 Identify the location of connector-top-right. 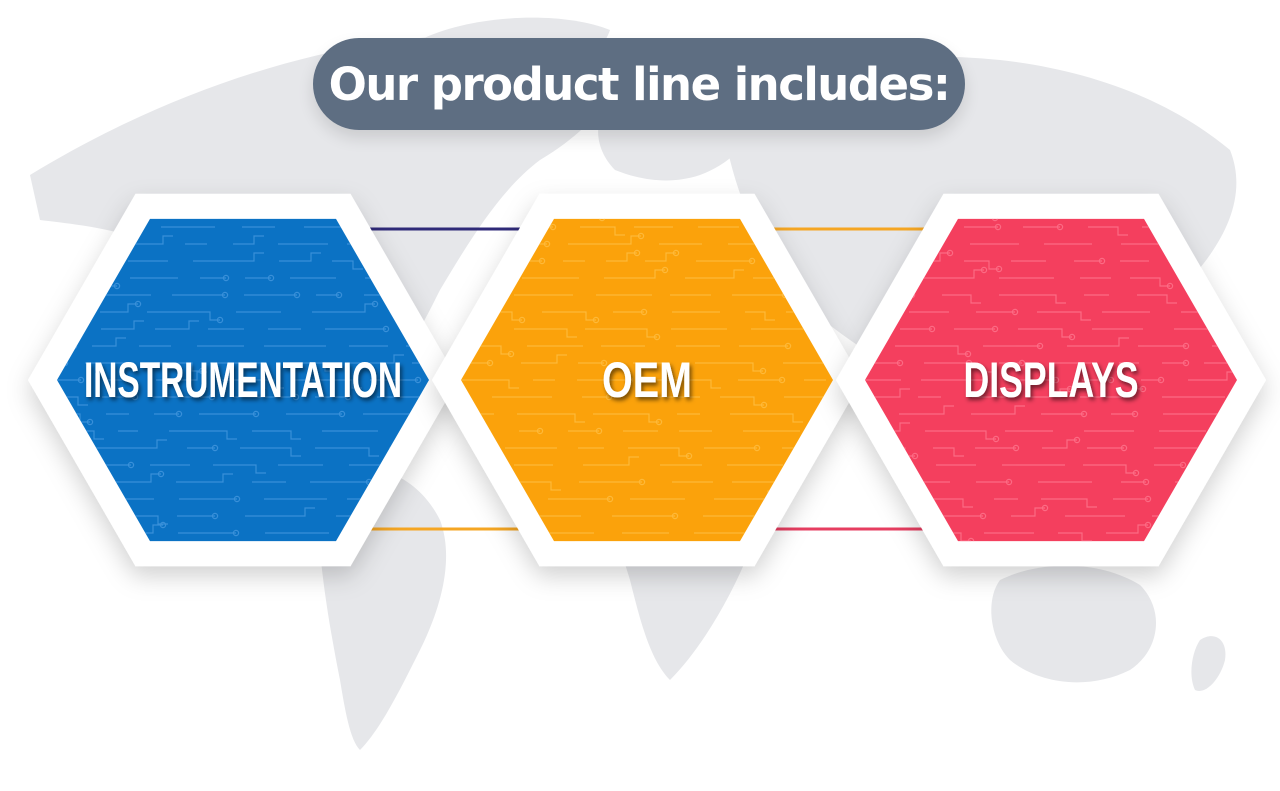
(849, 229).